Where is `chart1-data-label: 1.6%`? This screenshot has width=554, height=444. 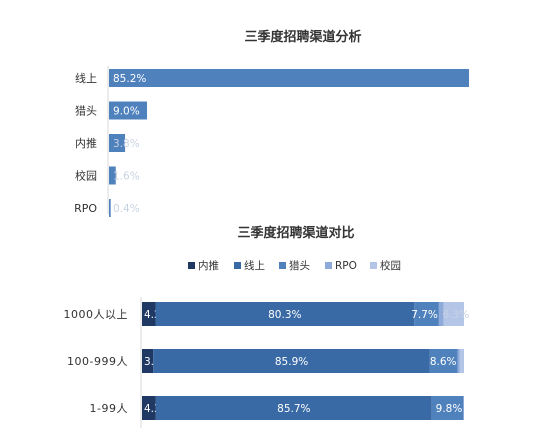
chart1-data-label: 1.6% is located at coordinates (126, 177).